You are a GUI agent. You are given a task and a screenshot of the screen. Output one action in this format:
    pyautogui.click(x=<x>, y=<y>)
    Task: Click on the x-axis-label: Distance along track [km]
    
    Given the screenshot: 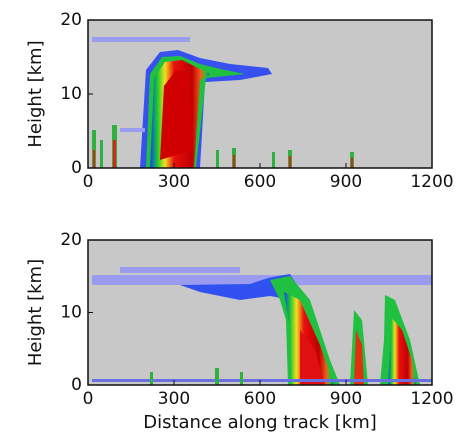 What is the action you would take?
    pyautogui.click(x=260, y=422)
    